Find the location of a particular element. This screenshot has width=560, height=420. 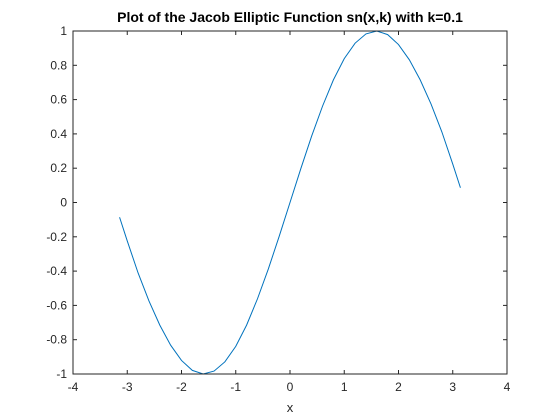

y-tick-label: 0.6 is located at coordinates (58, 100).